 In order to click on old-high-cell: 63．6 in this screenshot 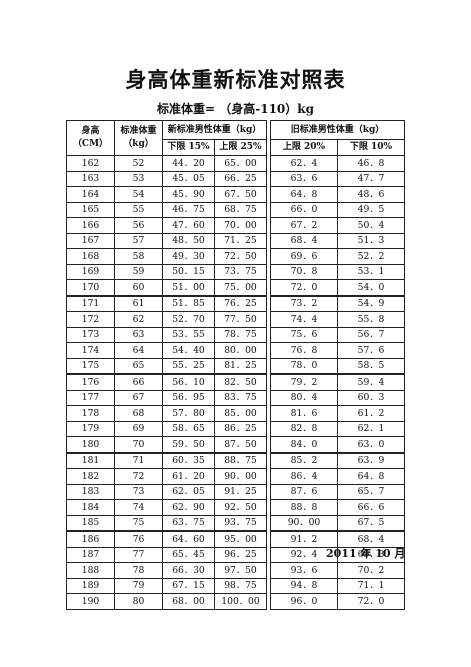, I will do `click(304, 178)`.